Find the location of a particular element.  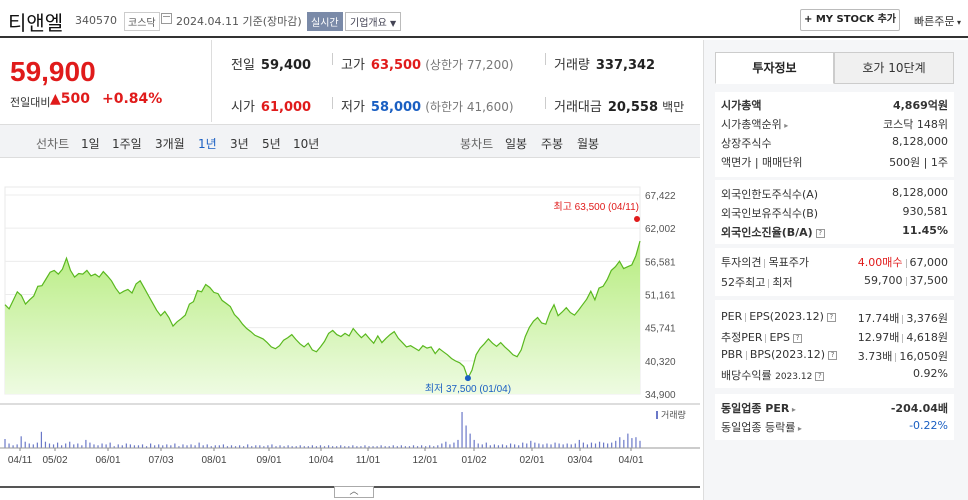

period-5y: 5년 is located at coordinates (271, 144).